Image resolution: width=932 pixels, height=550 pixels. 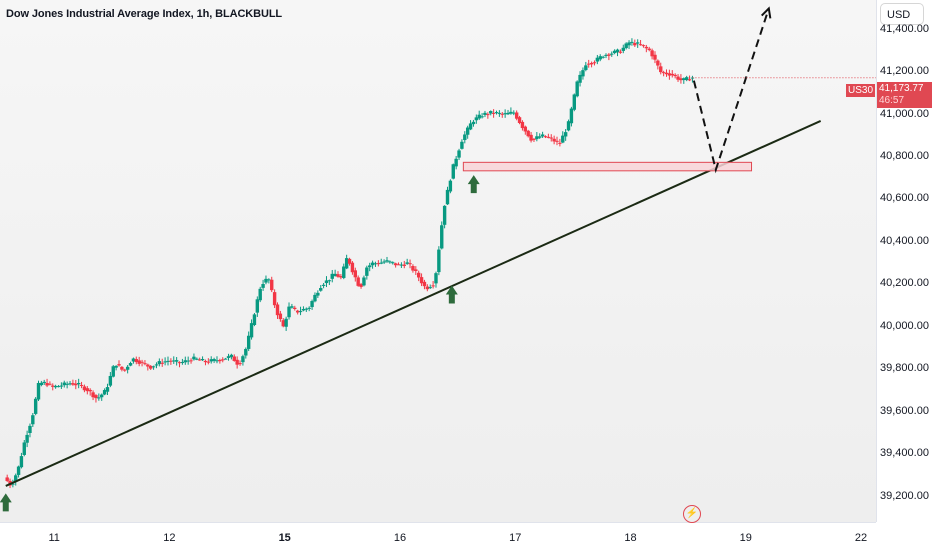 I want to click on support-zone-box, so click(x=607, y=166).